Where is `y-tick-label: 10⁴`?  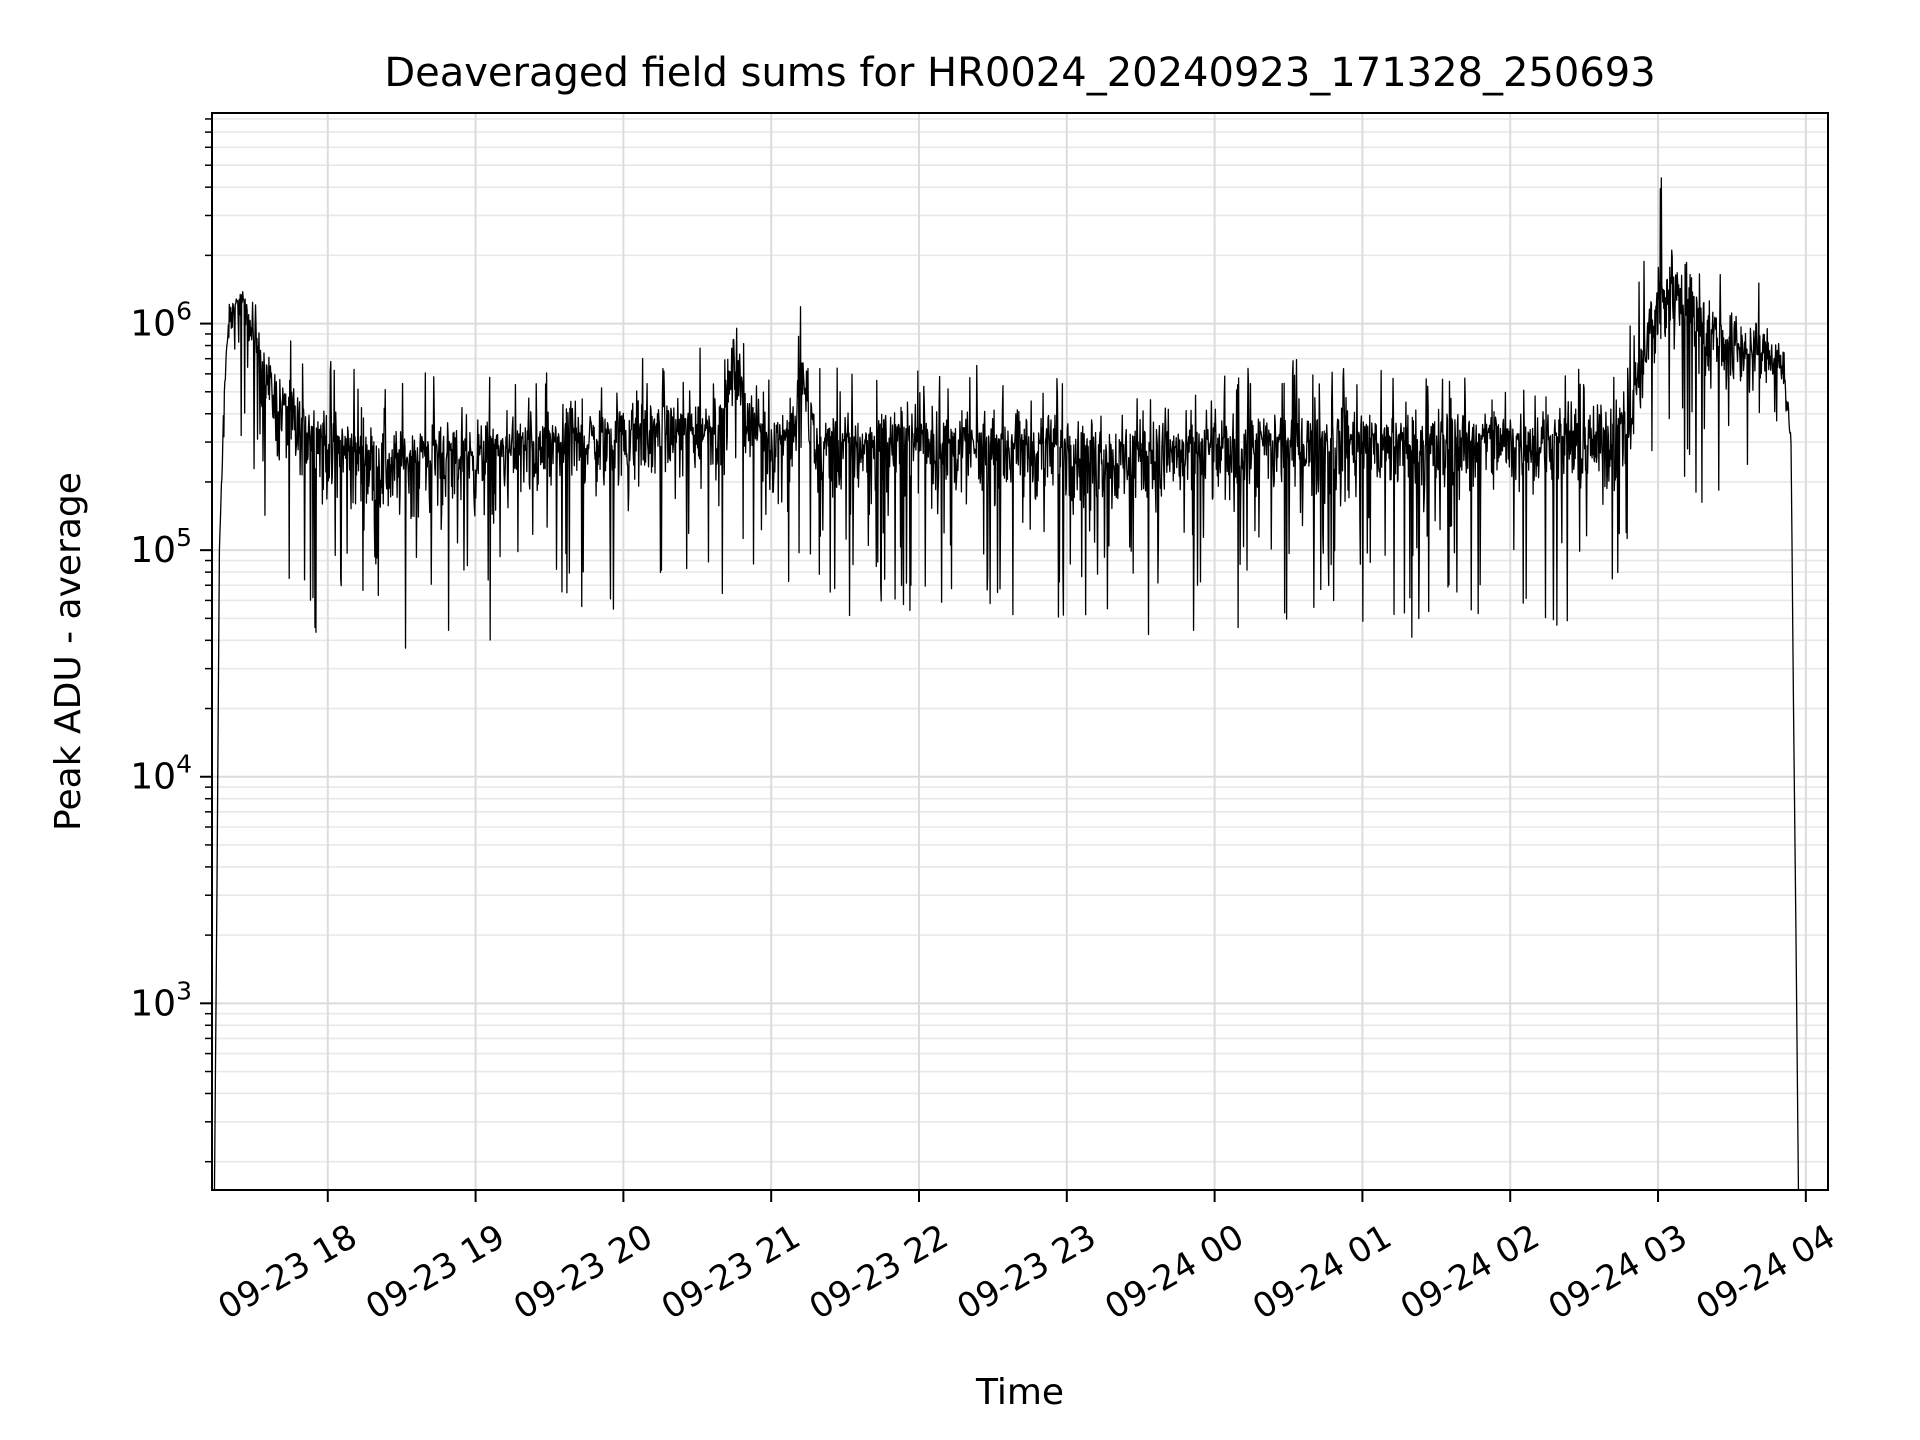
y-tick-label: 10⁴ is located at coordinates (161, 774).